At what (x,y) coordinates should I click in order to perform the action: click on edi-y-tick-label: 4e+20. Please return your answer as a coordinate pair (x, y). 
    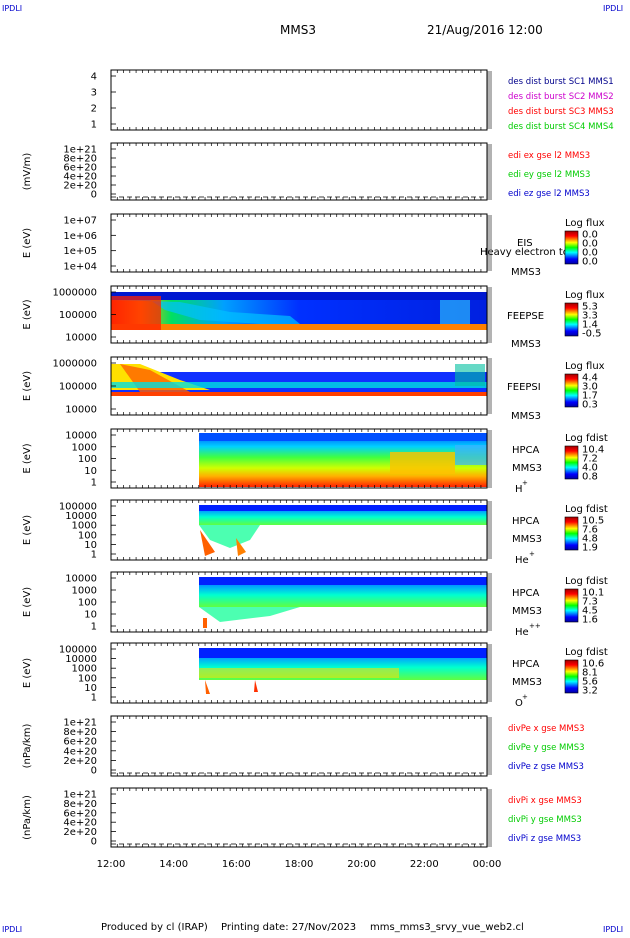
    Looking at the image, I should click on (80, 177).